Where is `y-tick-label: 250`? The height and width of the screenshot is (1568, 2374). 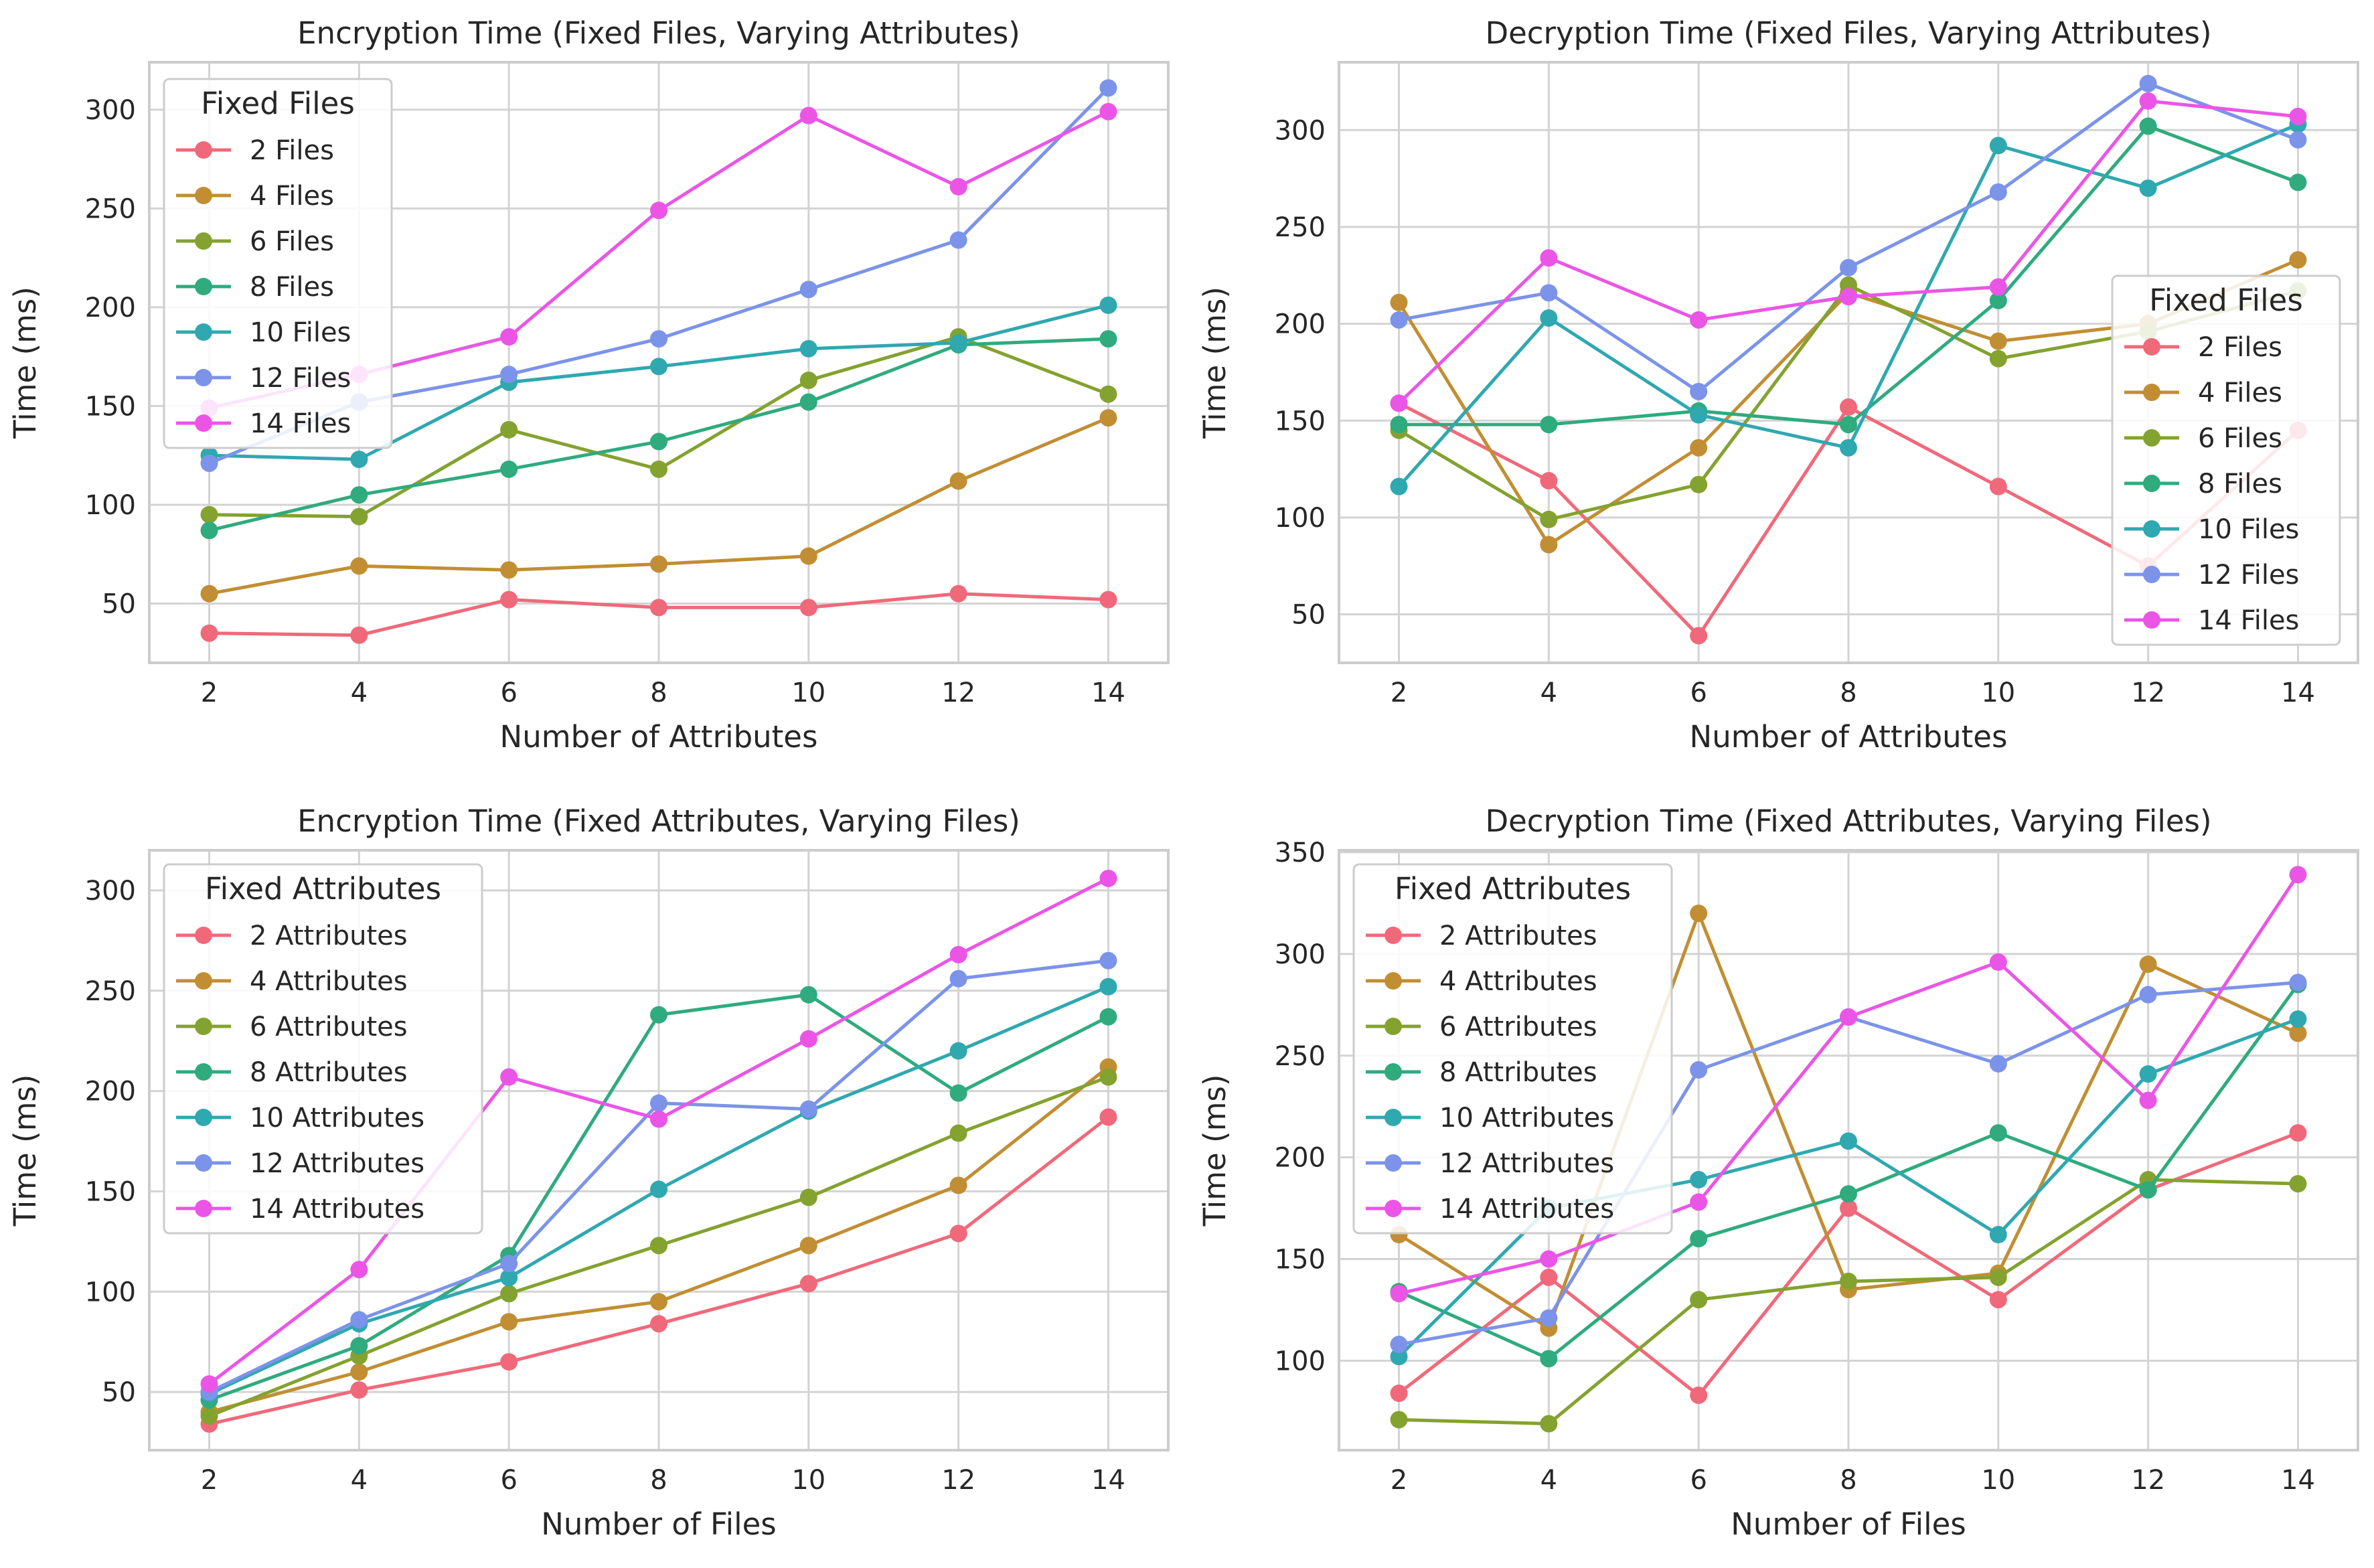 y-tick-label: 250 is located at coordinates (110, 991).